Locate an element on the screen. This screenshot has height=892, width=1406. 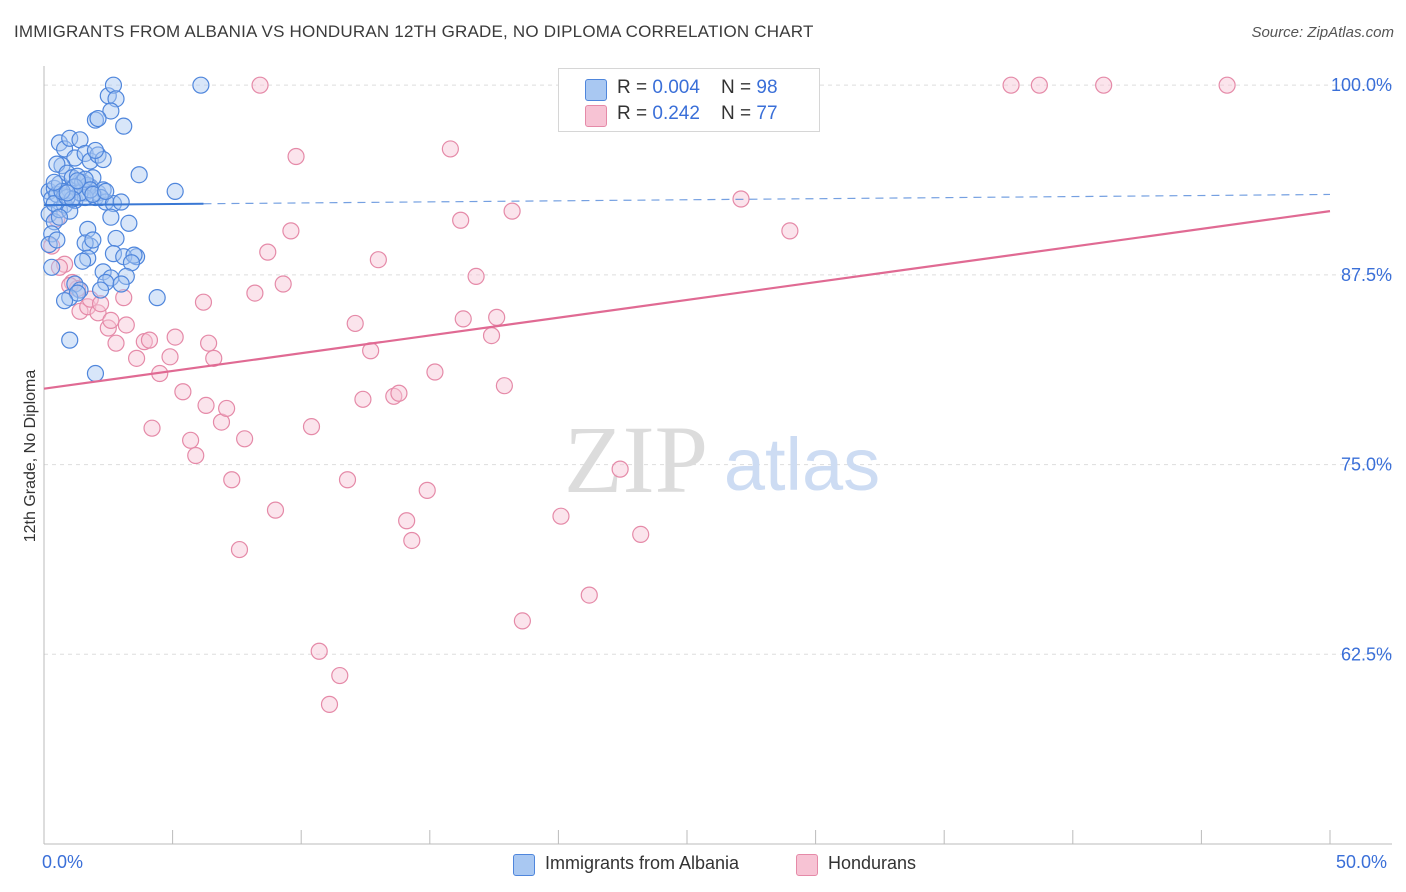
y-tick-label: 100.0% is located at coordinates (1361, 85).